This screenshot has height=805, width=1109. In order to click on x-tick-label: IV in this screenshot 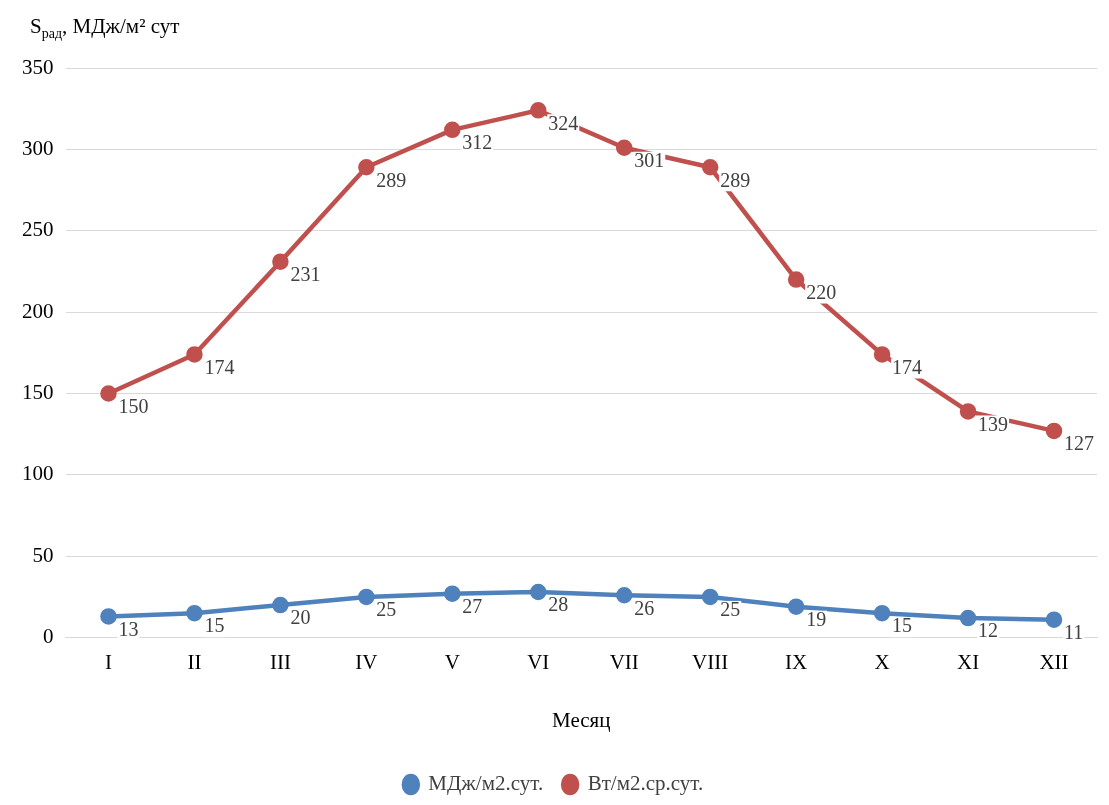, I will do `click(366, 661)`.